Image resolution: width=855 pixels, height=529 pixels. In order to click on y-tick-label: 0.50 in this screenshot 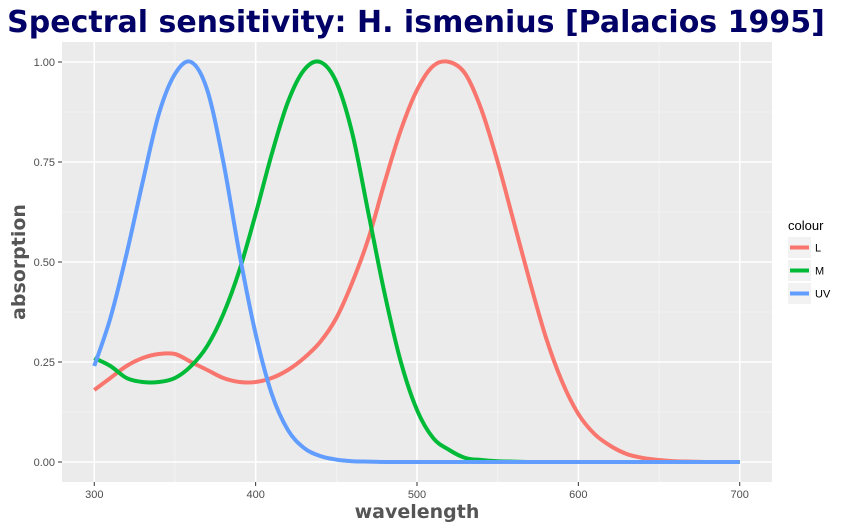, I will do `click(44, 263)`.